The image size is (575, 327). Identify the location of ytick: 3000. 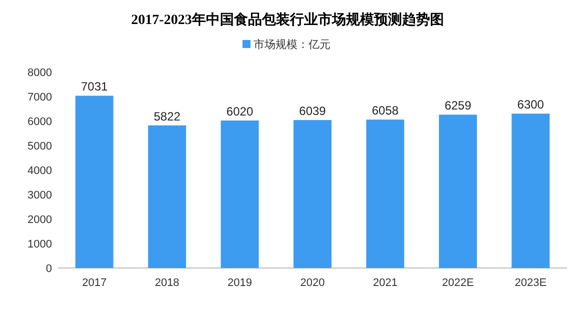
(40, 196).